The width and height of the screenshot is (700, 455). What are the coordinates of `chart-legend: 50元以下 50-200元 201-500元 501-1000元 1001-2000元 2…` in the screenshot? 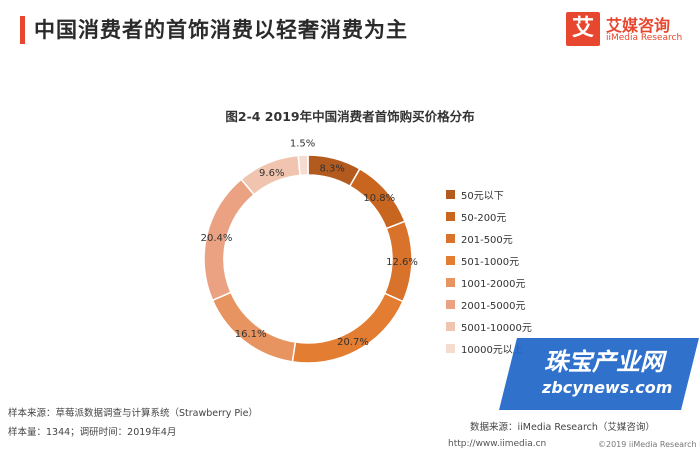 It's located at (489, 271).